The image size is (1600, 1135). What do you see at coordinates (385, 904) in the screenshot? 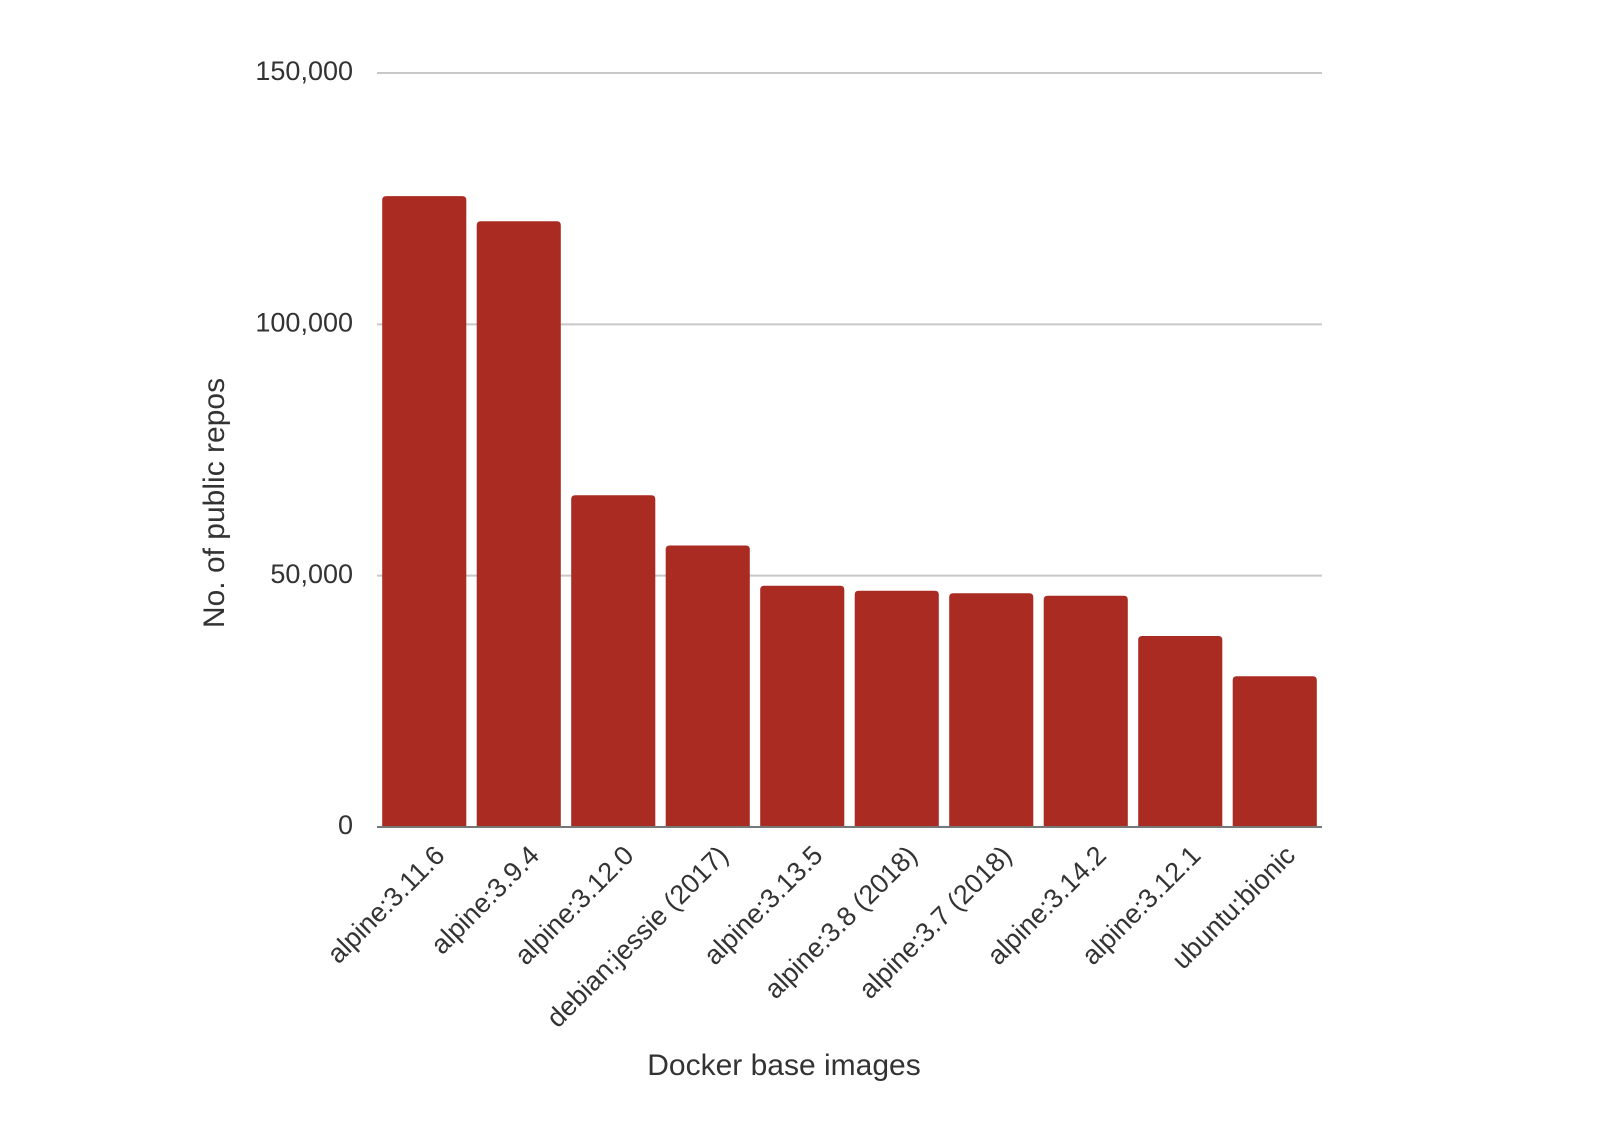
I see `x-tick-label: alpine:3.11.6` at bounding box center [385, 904].